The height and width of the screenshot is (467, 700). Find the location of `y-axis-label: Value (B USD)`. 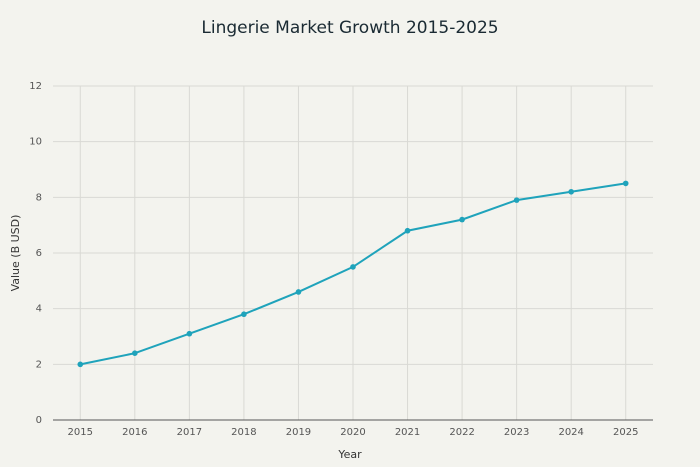

y-axis-label: Value (B USD) is located at coordinates (15, 253).